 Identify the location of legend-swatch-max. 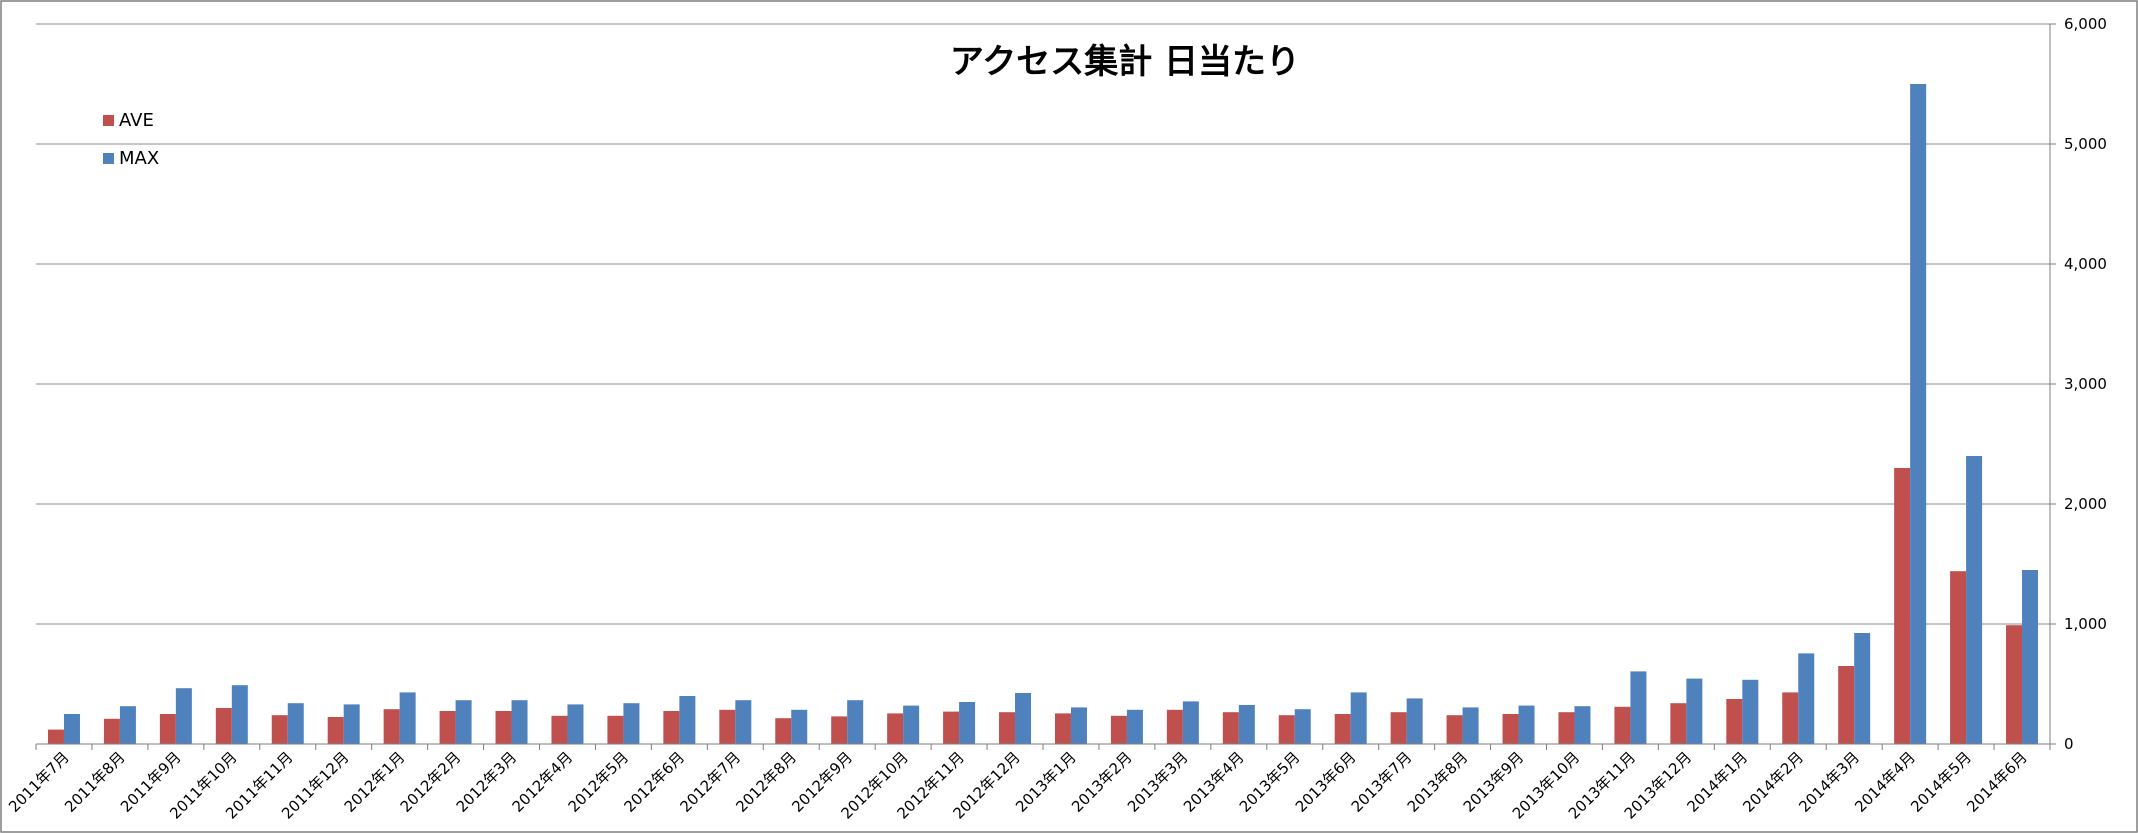
(108, 158).